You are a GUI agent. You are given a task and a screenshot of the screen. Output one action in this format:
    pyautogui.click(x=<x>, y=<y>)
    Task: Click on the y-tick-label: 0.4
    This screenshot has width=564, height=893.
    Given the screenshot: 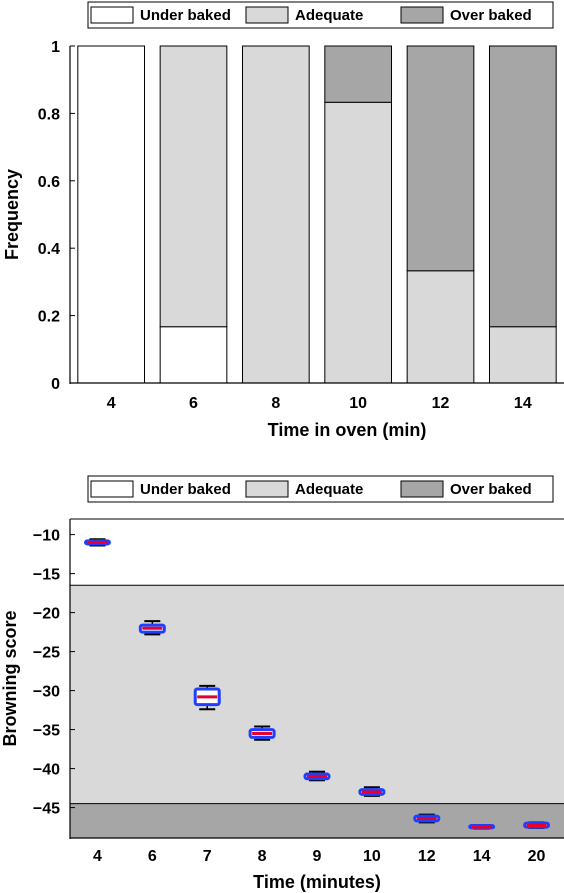 What is the action you would take?
    pyautogui.click(x=49, y=249)
    